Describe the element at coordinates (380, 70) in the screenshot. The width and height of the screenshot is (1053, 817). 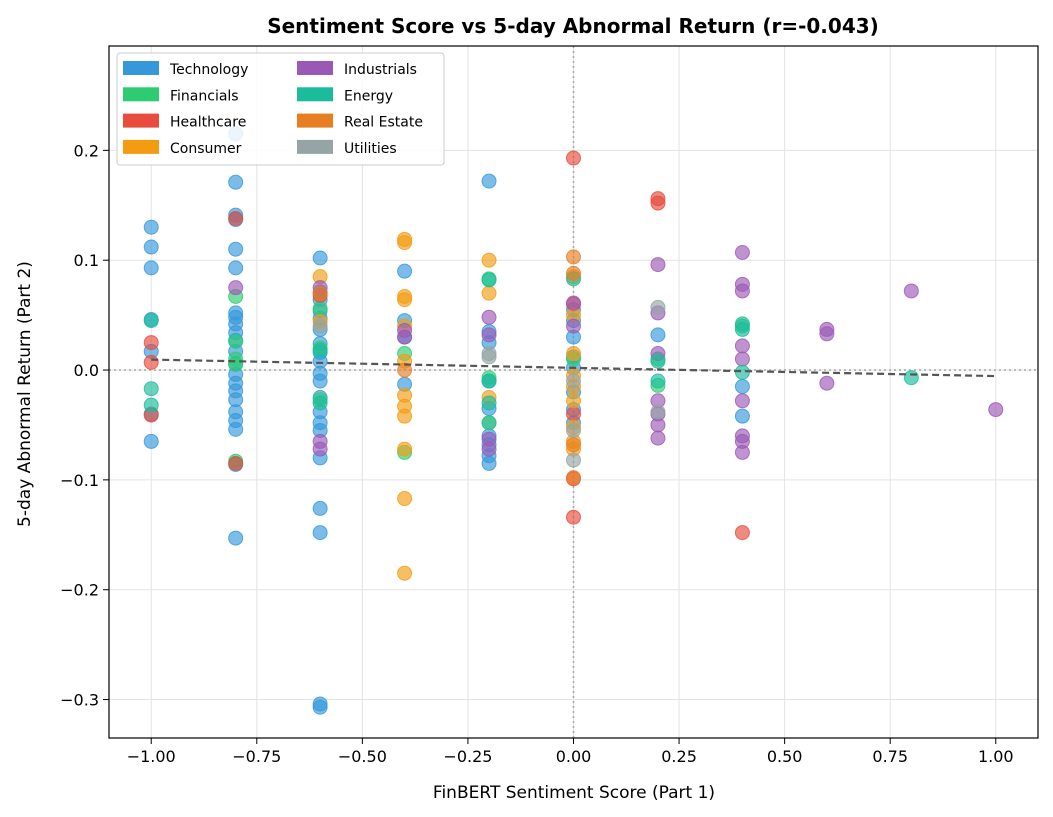
I see `legend-label: Industrials` at that location.